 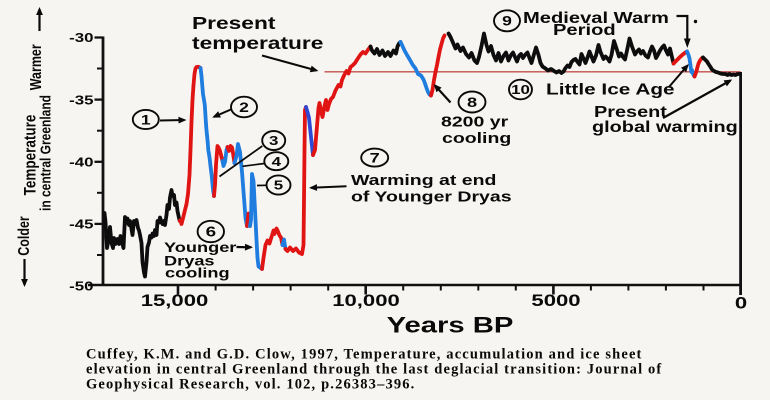 What do you see at coordinates (472, 103) in the screenshot?
I see `svg-text: 8` at bounding box center [472, 103].